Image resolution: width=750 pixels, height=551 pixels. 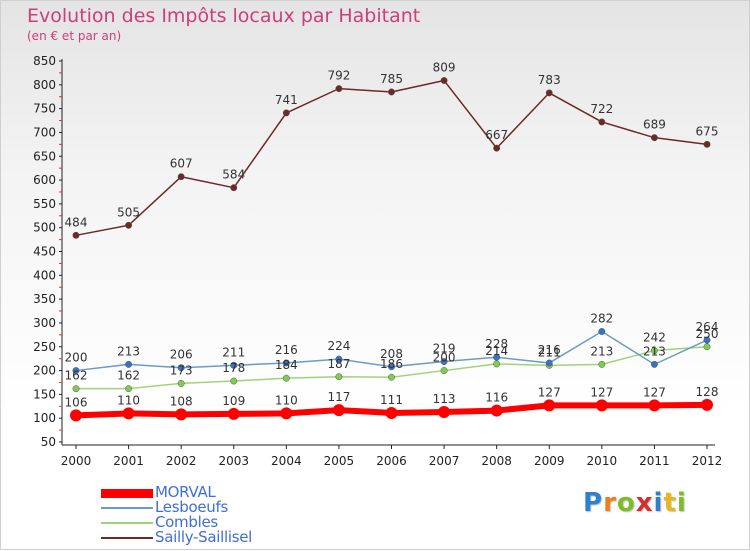 I want to click on data-label-morval: 128, so click(x=707, y=392).